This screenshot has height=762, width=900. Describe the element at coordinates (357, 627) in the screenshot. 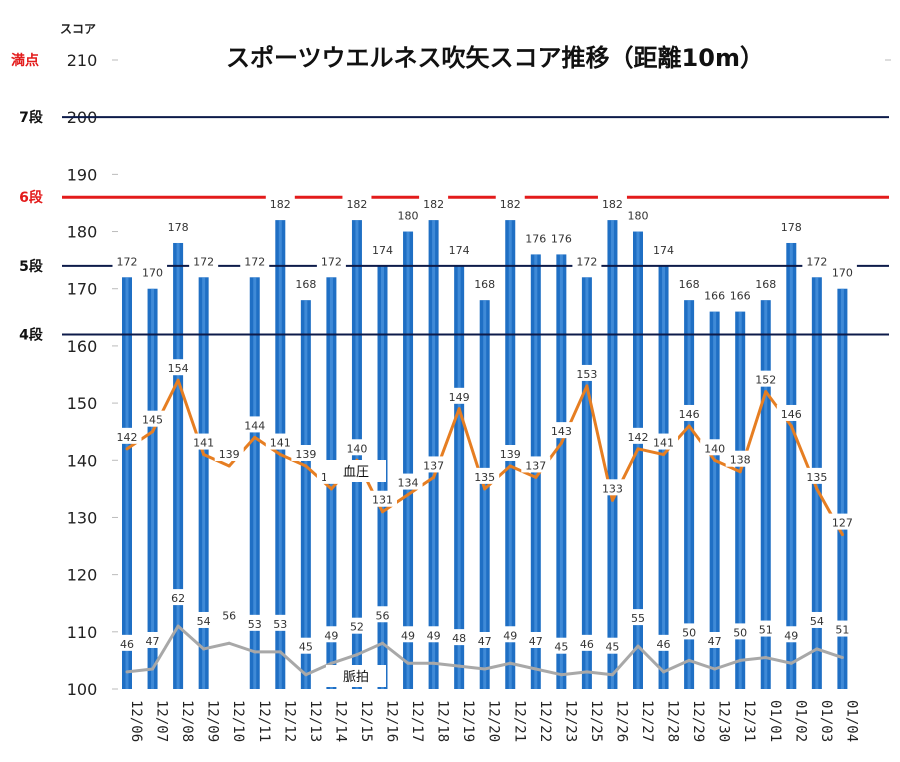

I see `pulse-label: 52` at that location.